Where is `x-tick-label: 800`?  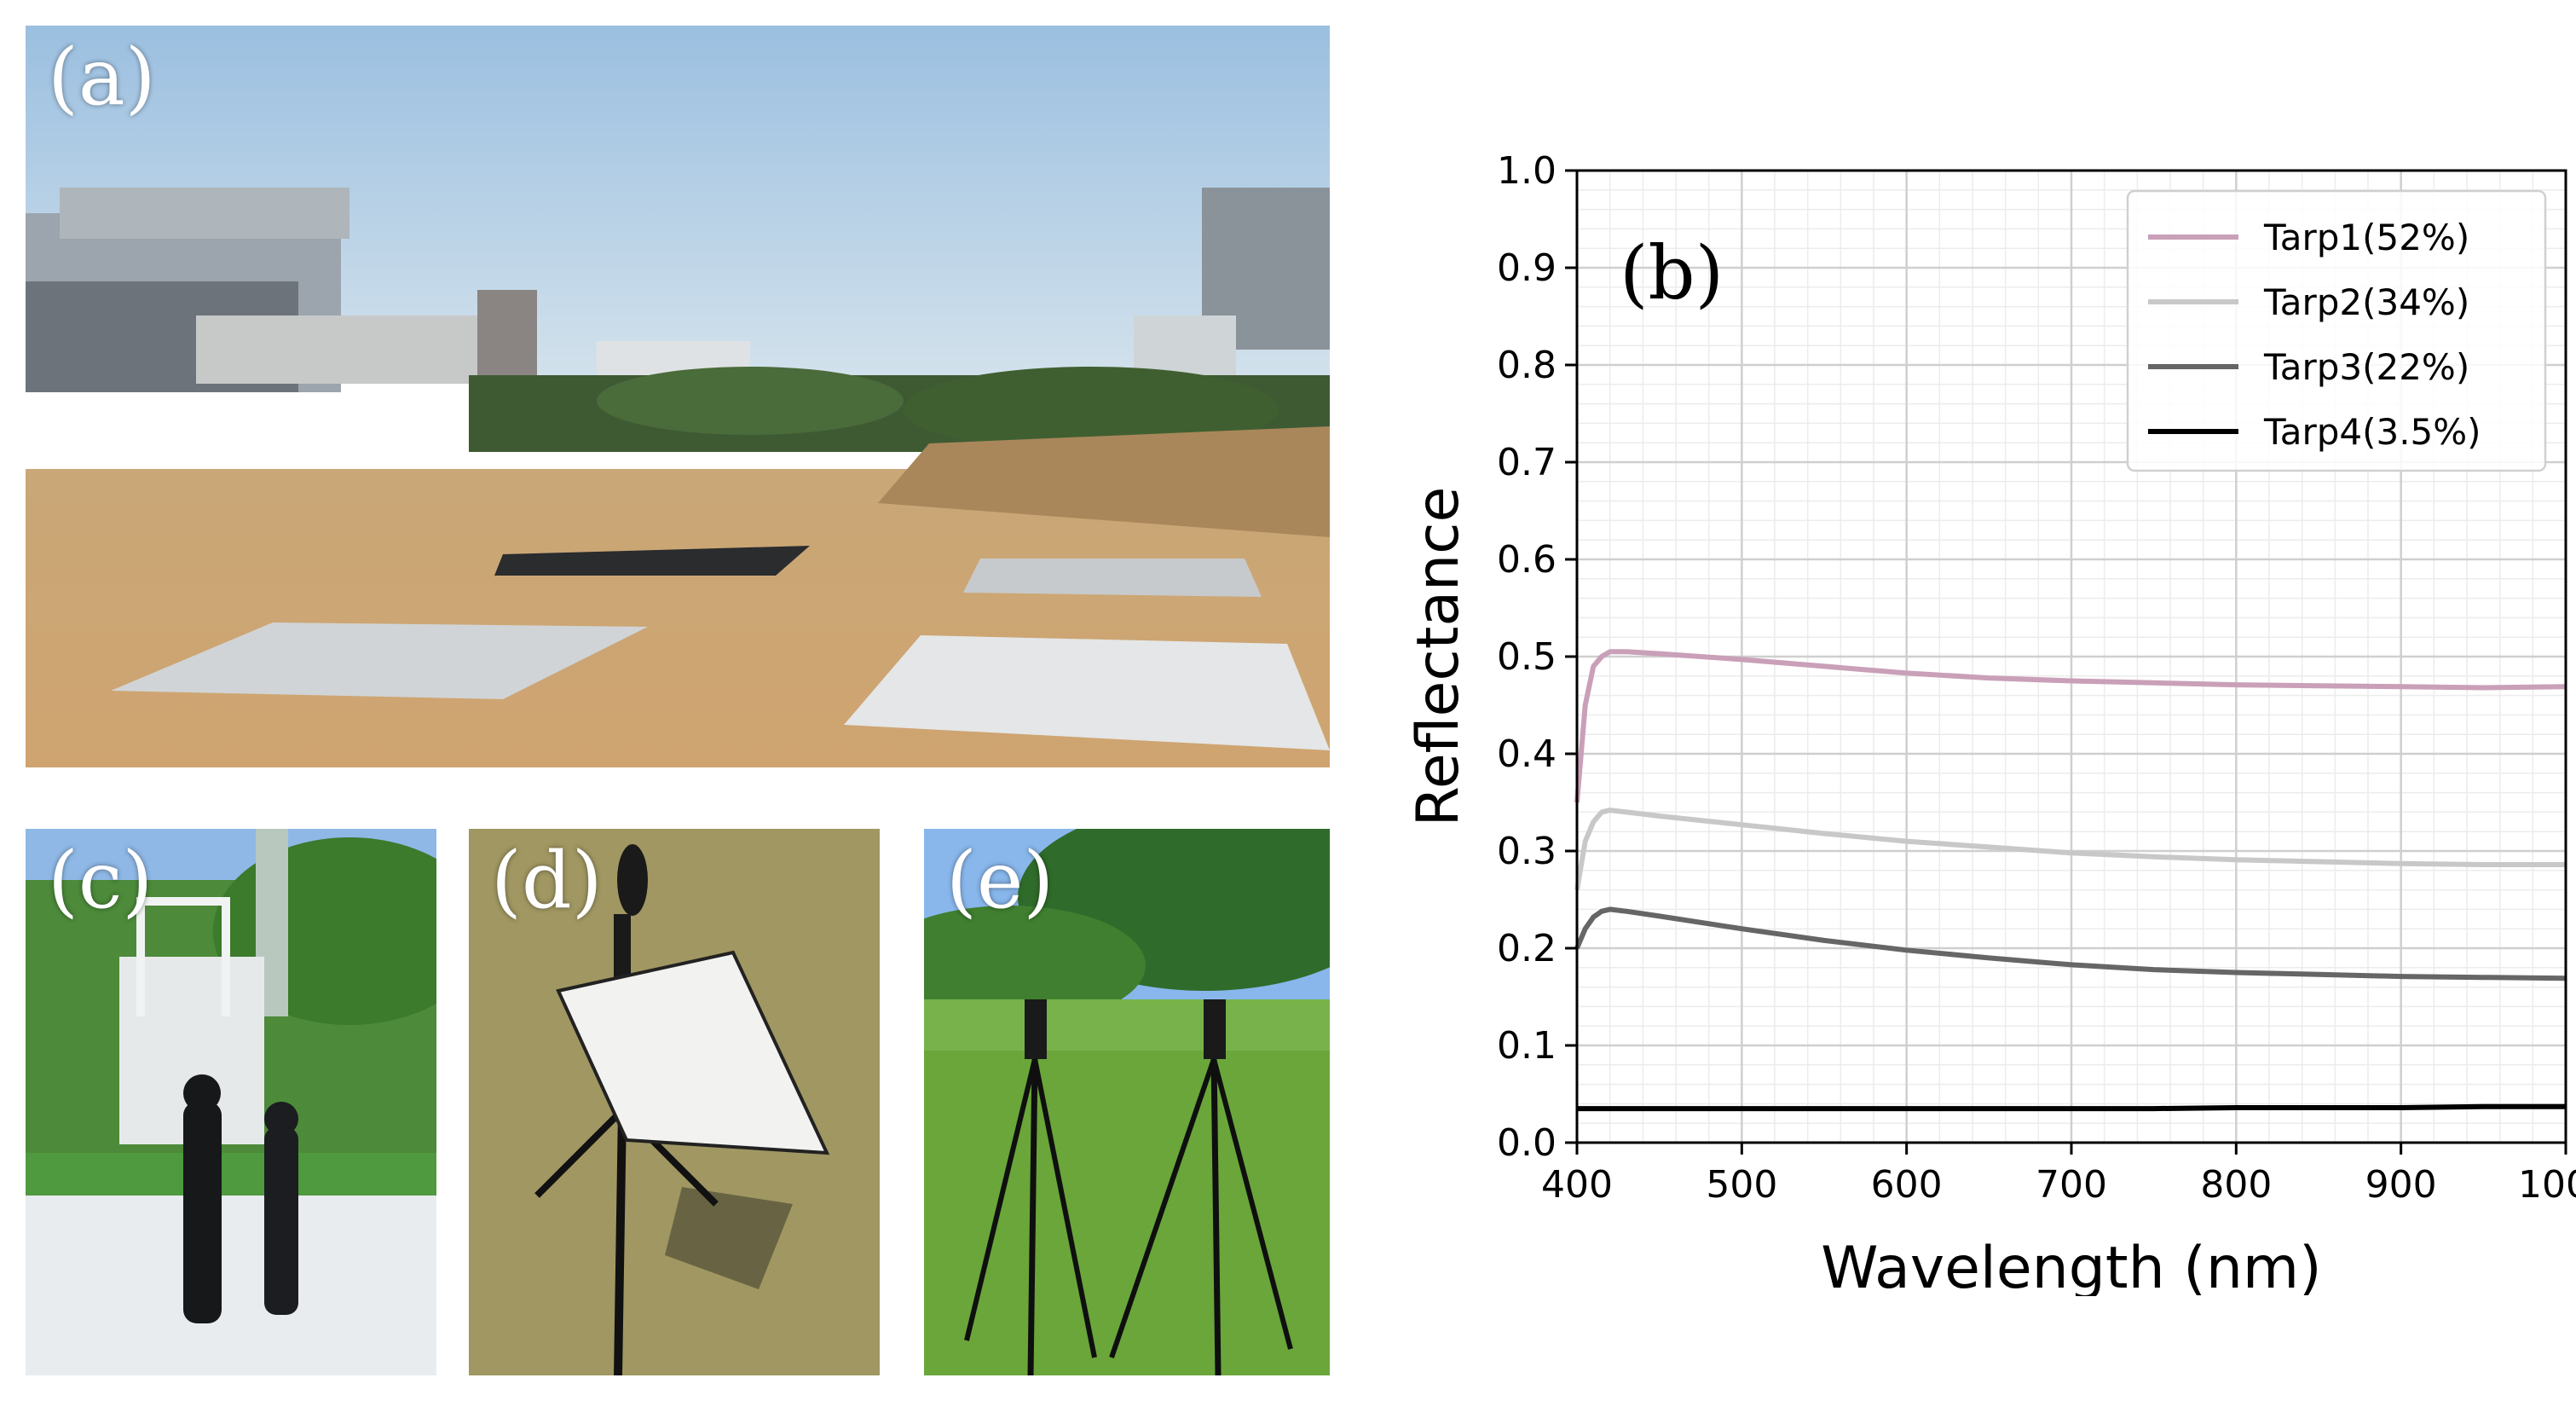 x-tick-label: 800 is located at coordinates (2236, 1185).